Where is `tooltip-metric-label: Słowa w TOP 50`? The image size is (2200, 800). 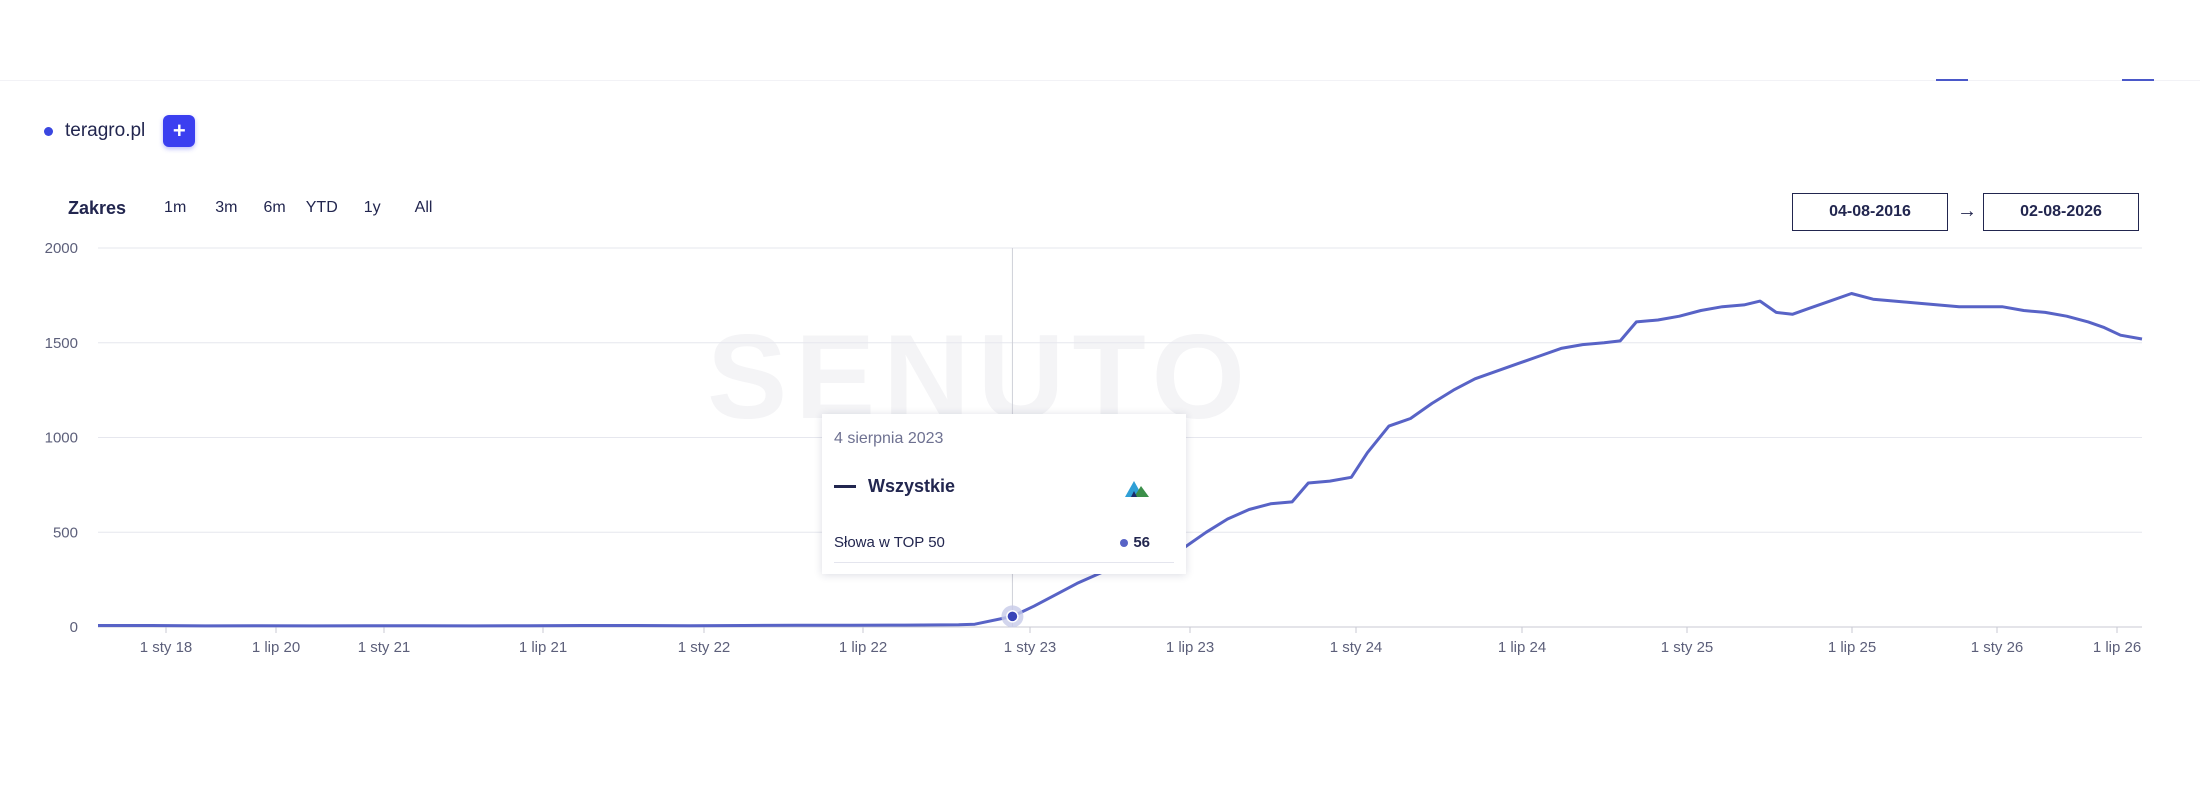 tooltip-metric-label: Słowa w TOP 50 is located at coordinates (889, 542).